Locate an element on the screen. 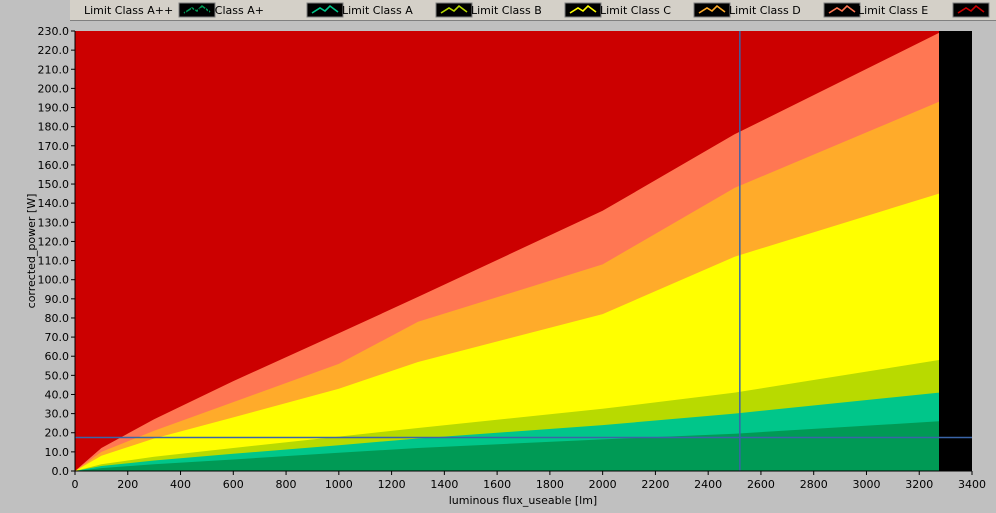 The image size is (996, 513). x-tick-label: 2600 is located at coordinates (761, 484).